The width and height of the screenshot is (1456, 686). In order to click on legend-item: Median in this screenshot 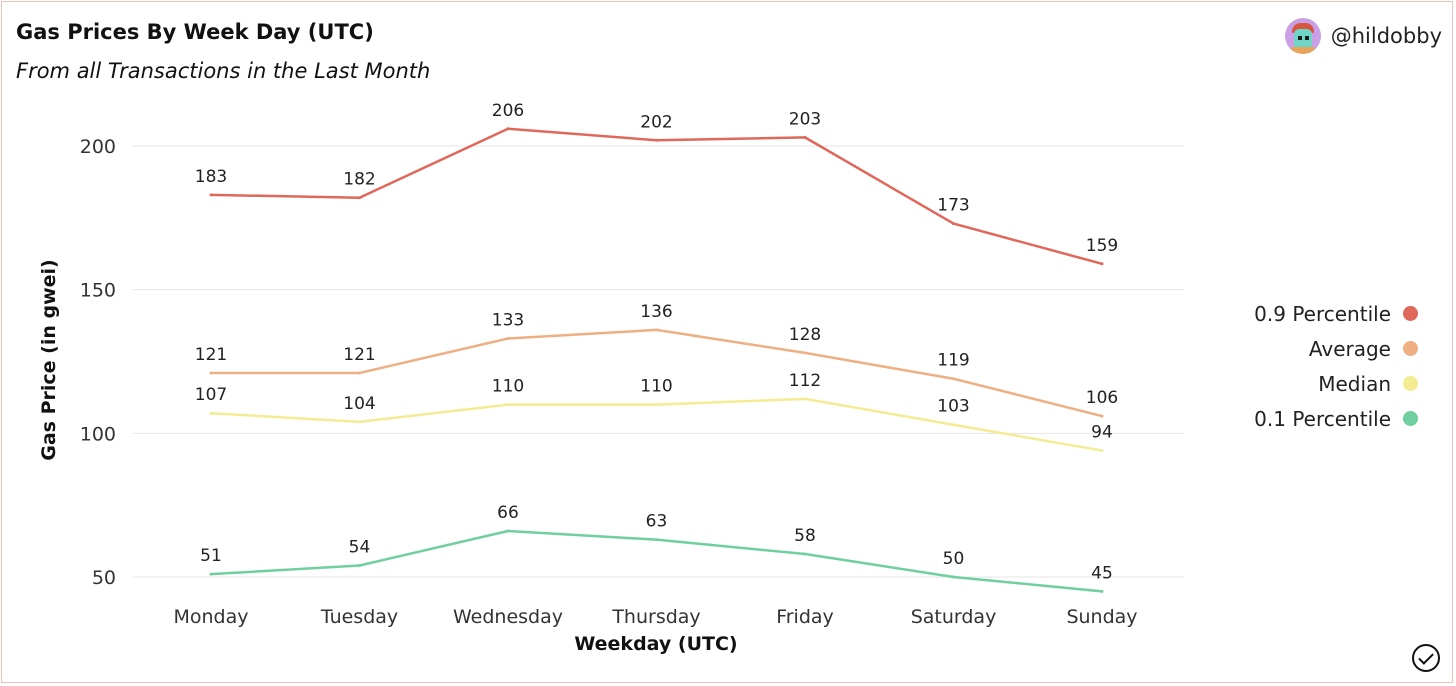, I will do `click(1336, 383)`.